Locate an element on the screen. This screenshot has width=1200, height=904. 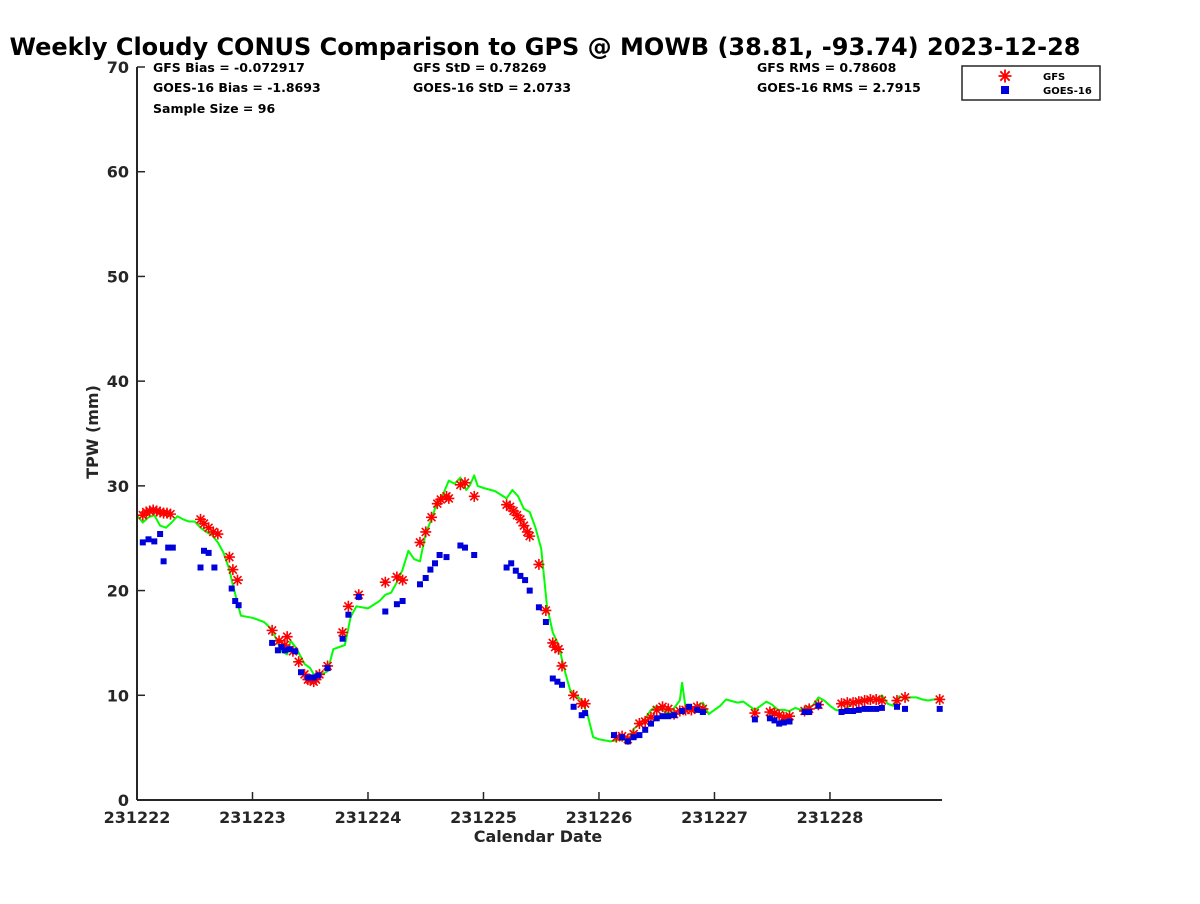
y-tick-label: 10 is located at coordinates (118, 695).